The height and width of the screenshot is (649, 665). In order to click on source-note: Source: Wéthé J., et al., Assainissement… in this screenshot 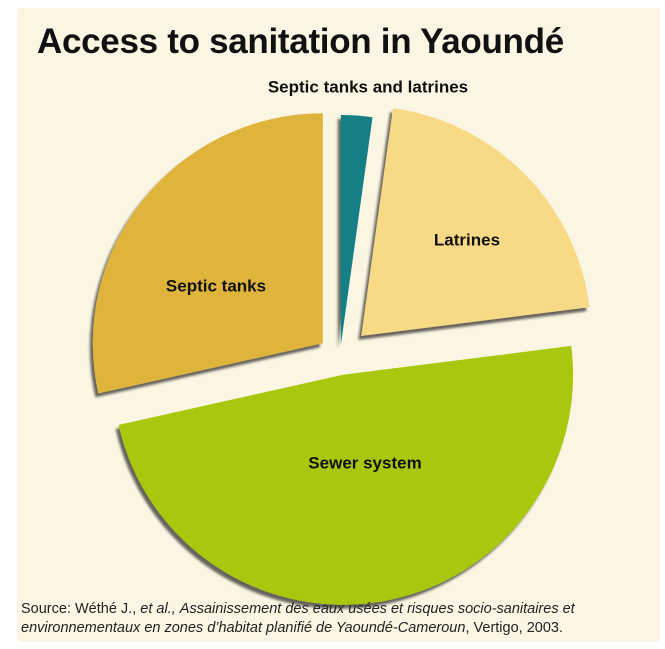, I will do `click(341, 619)`.